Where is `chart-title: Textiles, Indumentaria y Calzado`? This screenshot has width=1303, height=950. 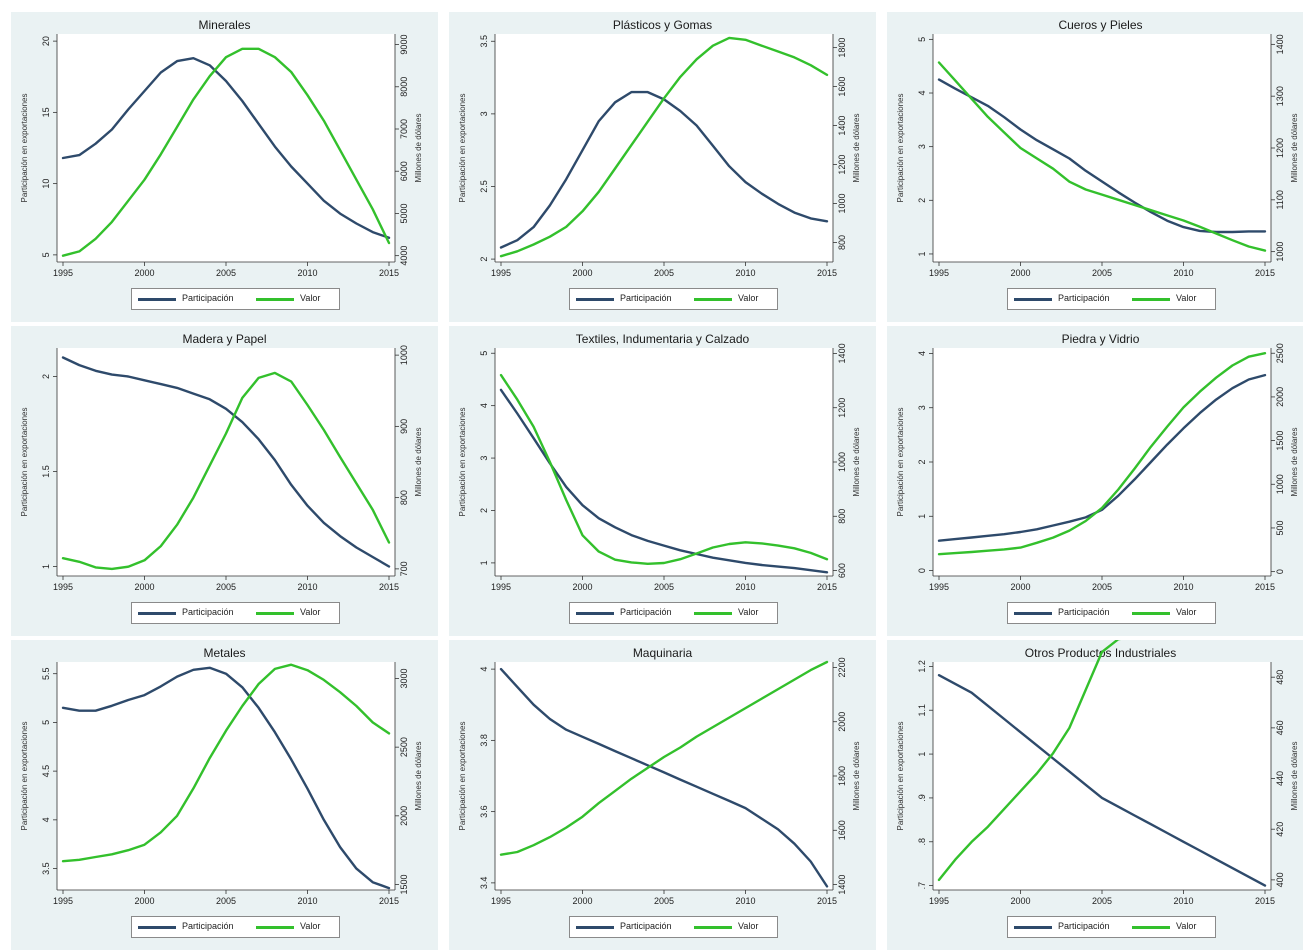 chart-title: Textiles, Indumentaria y Calzado is located at coordinates (662, 339).